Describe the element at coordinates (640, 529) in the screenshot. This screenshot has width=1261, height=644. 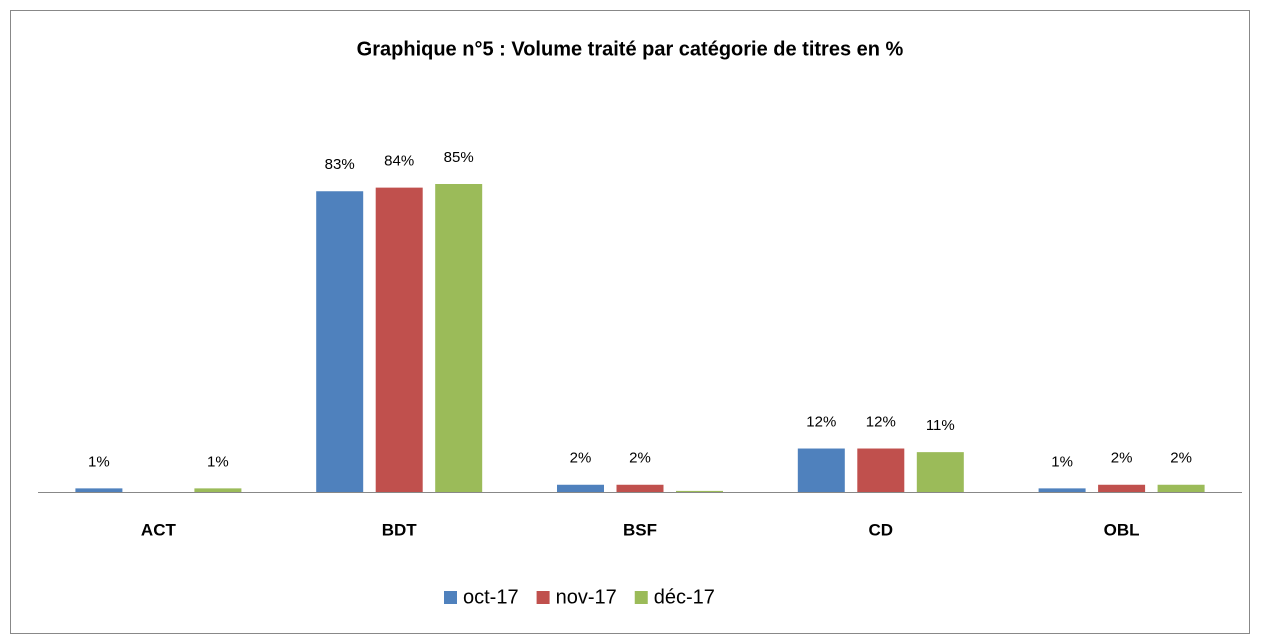
I see `x-tick-label: BSF` at that location.